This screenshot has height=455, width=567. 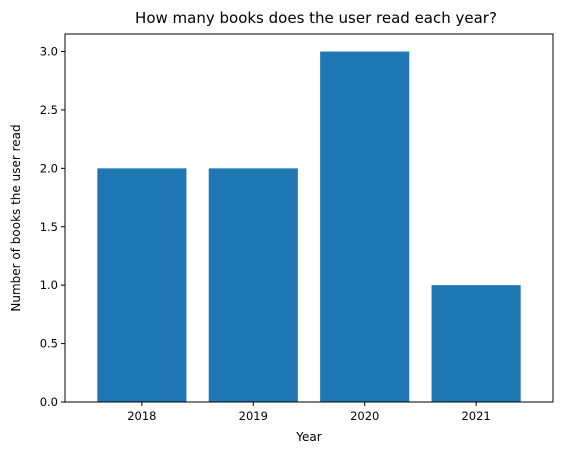 What do you see at coordinates (49, 227) in the screenshot?
I see `y-tick-label: 1.5` at bounding box center [49, 227].